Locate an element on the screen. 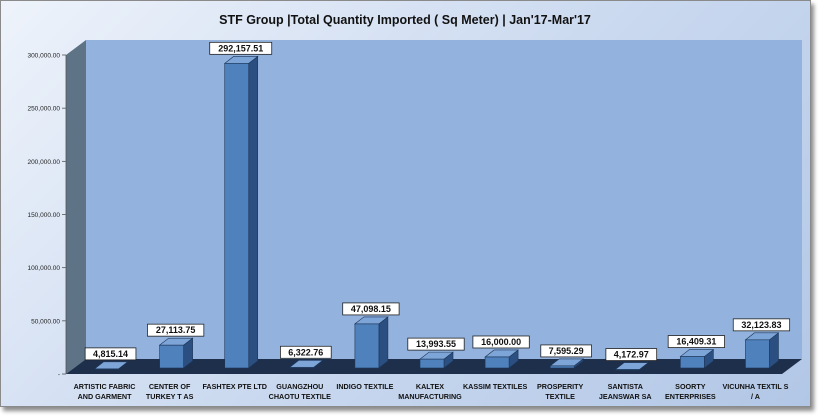 The image size is (820, 420). y-tick-label: 300,000.00 is located at coordinates (43, 56).